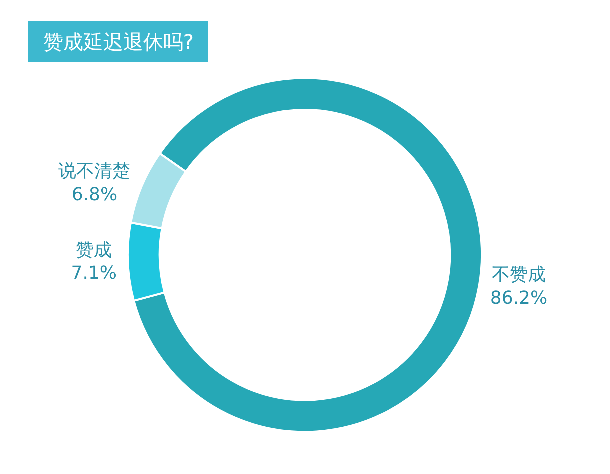 This screenshot has height=474, width=610. What do you see at coordinates (94, 273) in the screenshot?
I see `data-label: 7.1%` at bounding box center [94, 273].